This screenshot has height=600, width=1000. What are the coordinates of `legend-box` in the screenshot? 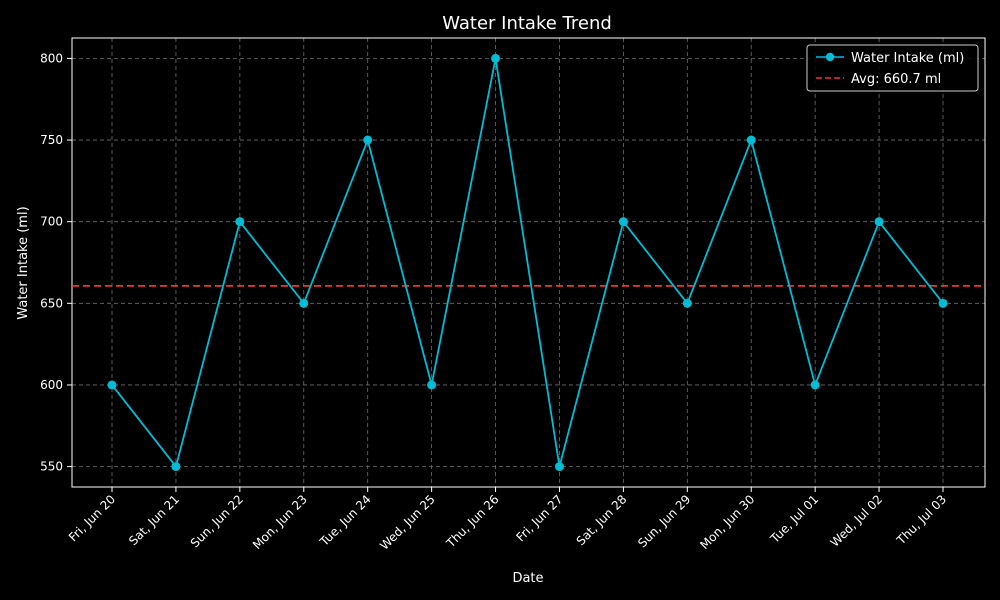 It's located at (892, 68).